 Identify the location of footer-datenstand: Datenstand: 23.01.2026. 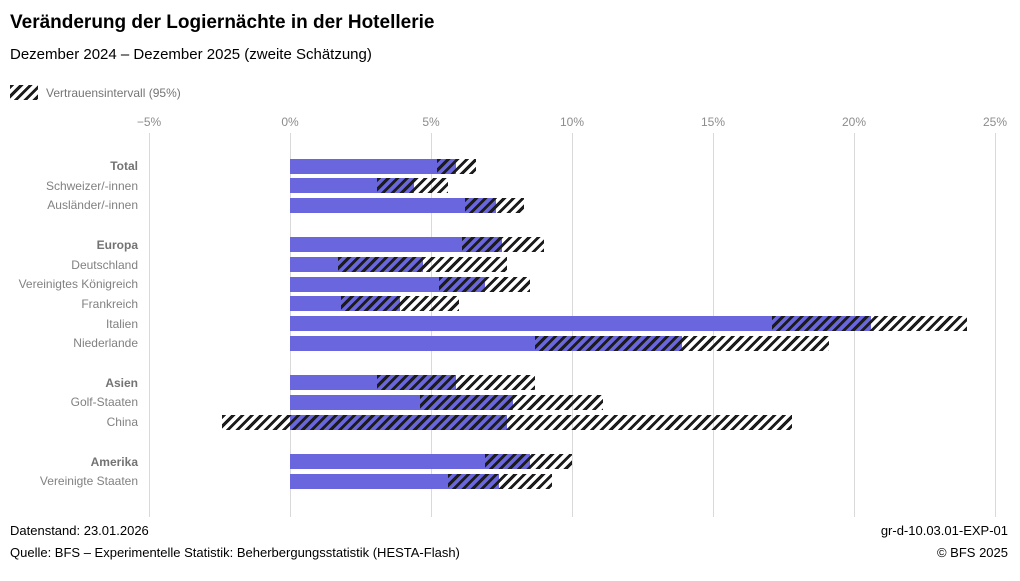
(79, 530).